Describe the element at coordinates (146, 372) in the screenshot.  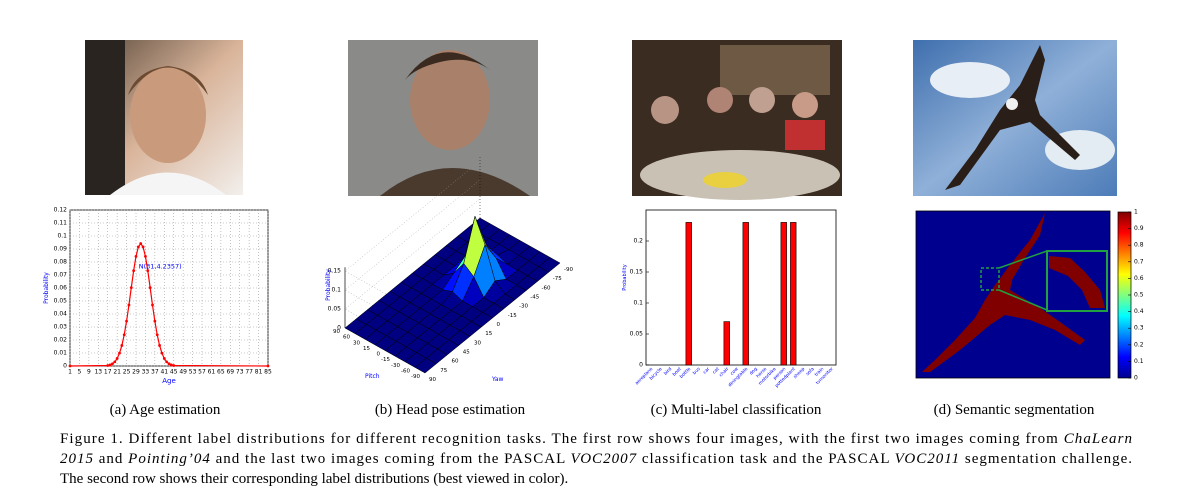
I see `x-tick-label: 33` at that location.